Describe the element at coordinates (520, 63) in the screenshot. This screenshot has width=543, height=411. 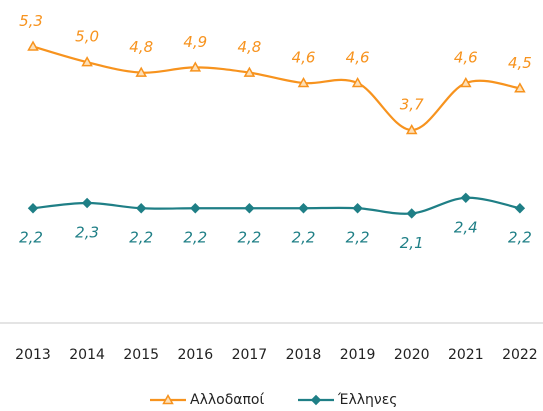
I see `data-label: 4,5` at that location.